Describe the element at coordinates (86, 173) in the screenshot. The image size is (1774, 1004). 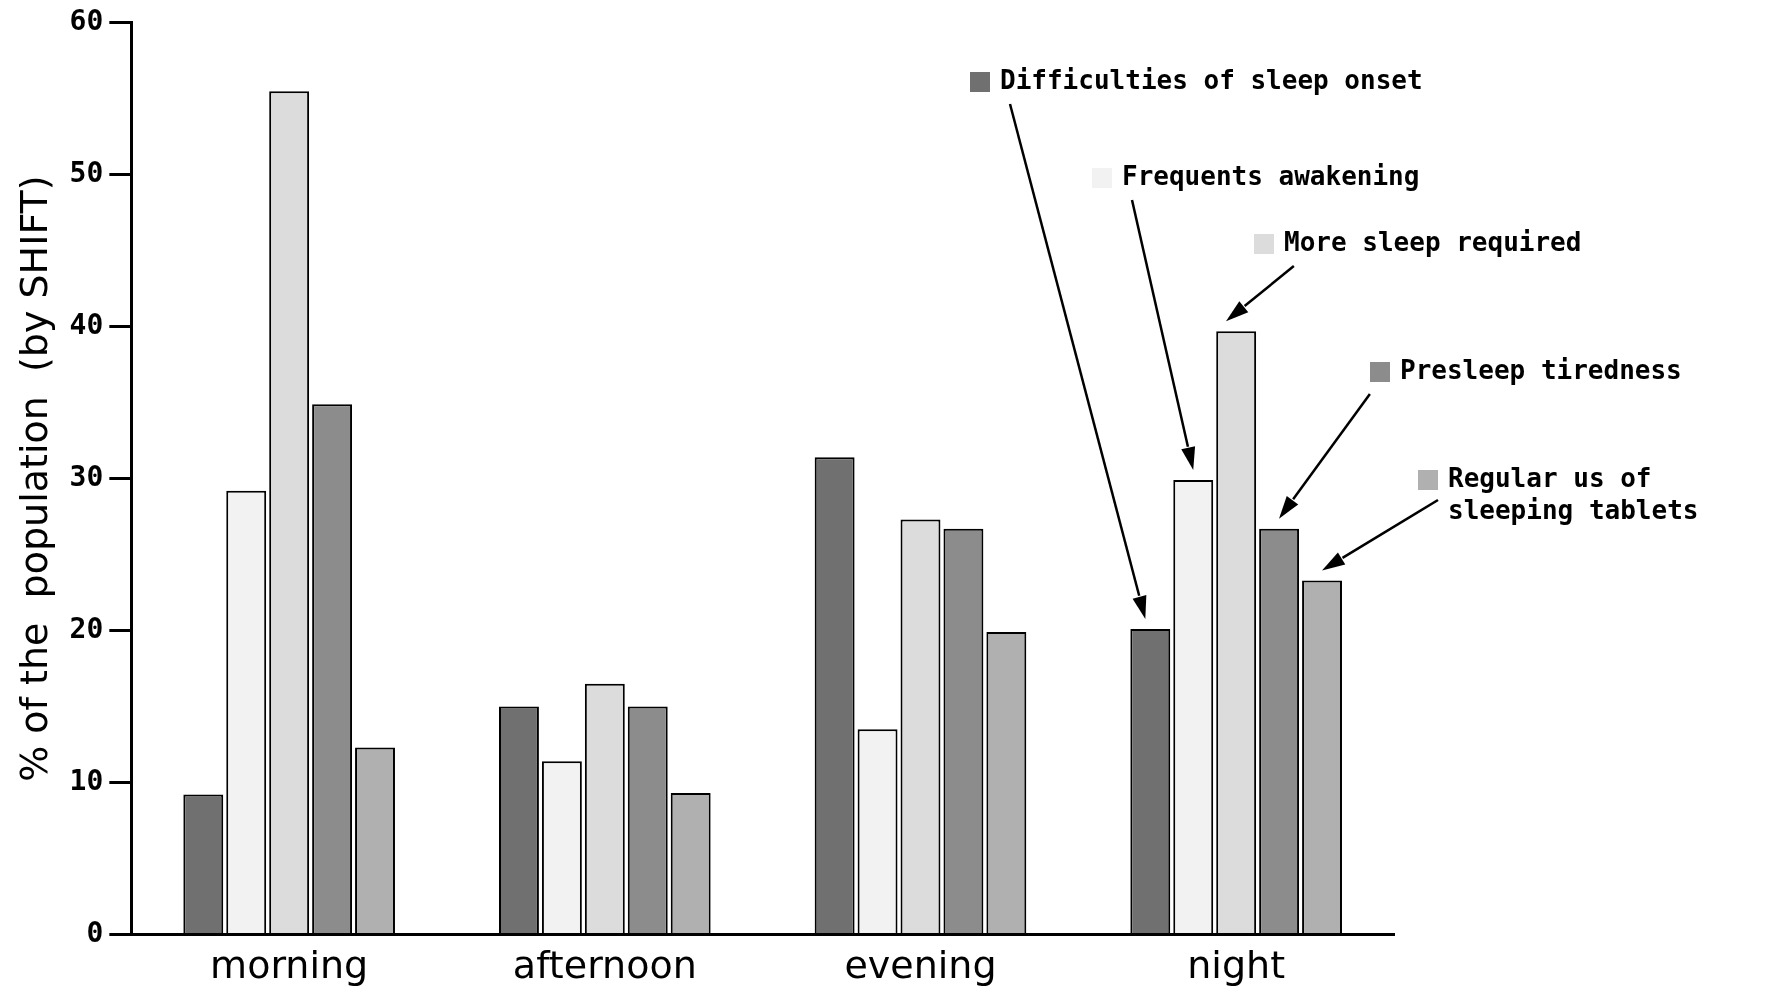
I see `y-tick-label: 50` at that location.